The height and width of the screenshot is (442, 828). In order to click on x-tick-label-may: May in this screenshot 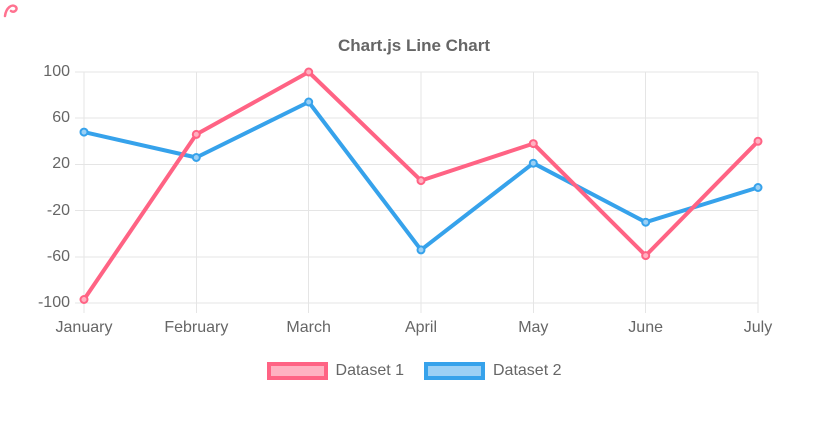, I will do `click(533, 327)`.